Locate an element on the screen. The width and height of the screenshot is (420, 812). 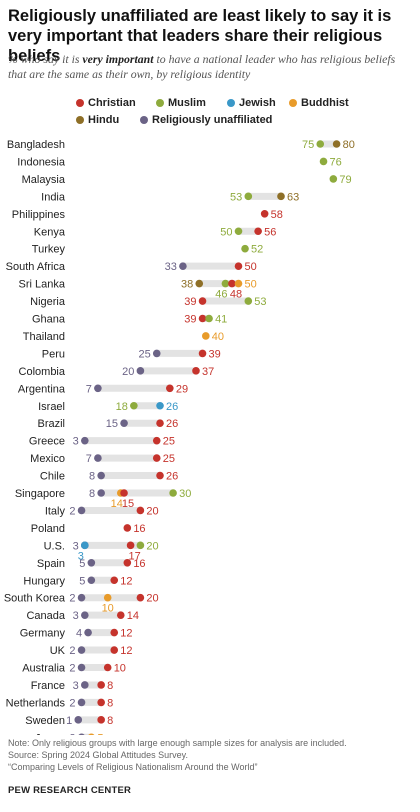
country-label: Brazil is located at coordinates (51, 424).